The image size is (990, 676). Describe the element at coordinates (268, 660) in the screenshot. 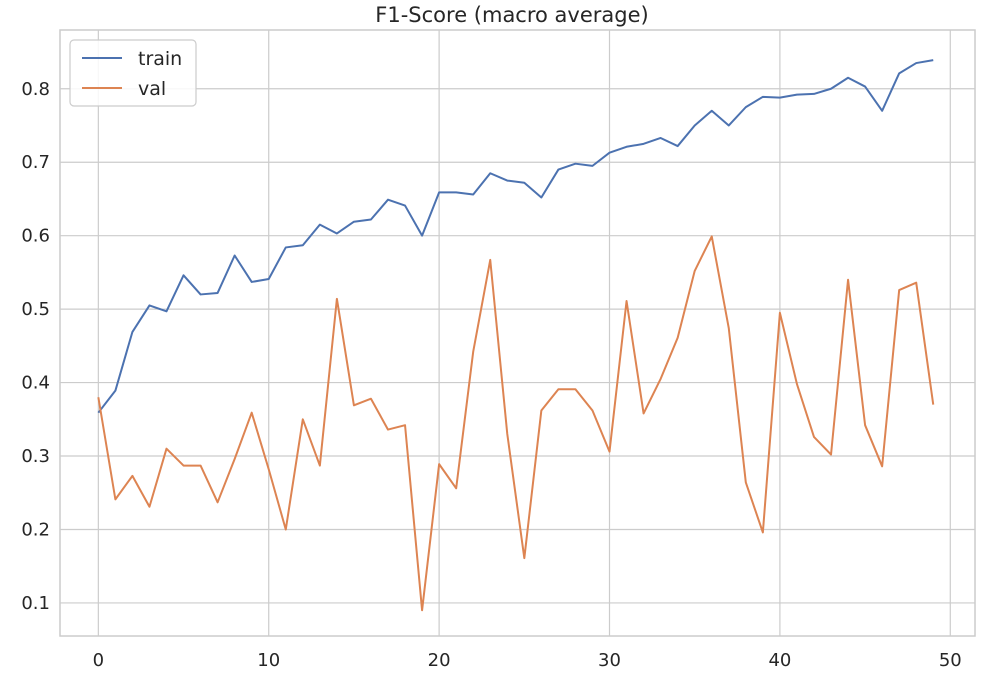

I see `x-tick-label: 10` at that location.